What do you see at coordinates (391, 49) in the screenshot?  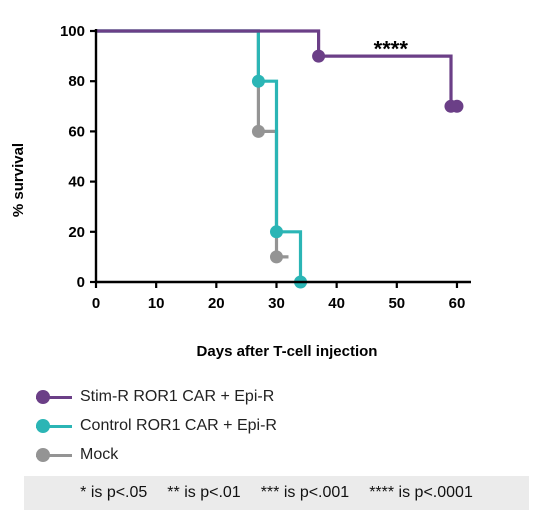 I see `significance-annotation: ****` at bounding box center [391, 49].